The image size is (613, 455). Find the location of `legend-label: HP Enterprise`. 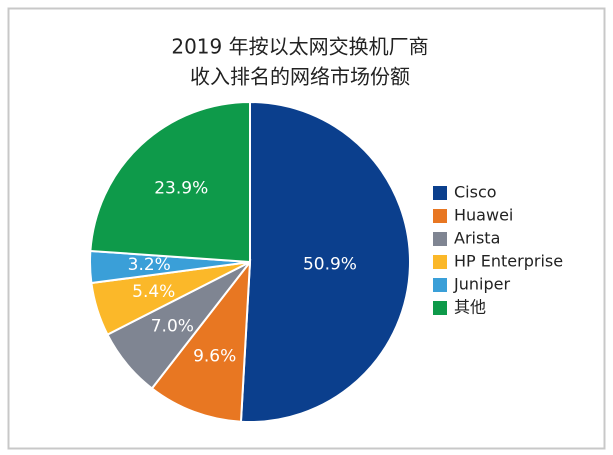

legend-label: HP Enterprise is located at coordinates (508, 261).